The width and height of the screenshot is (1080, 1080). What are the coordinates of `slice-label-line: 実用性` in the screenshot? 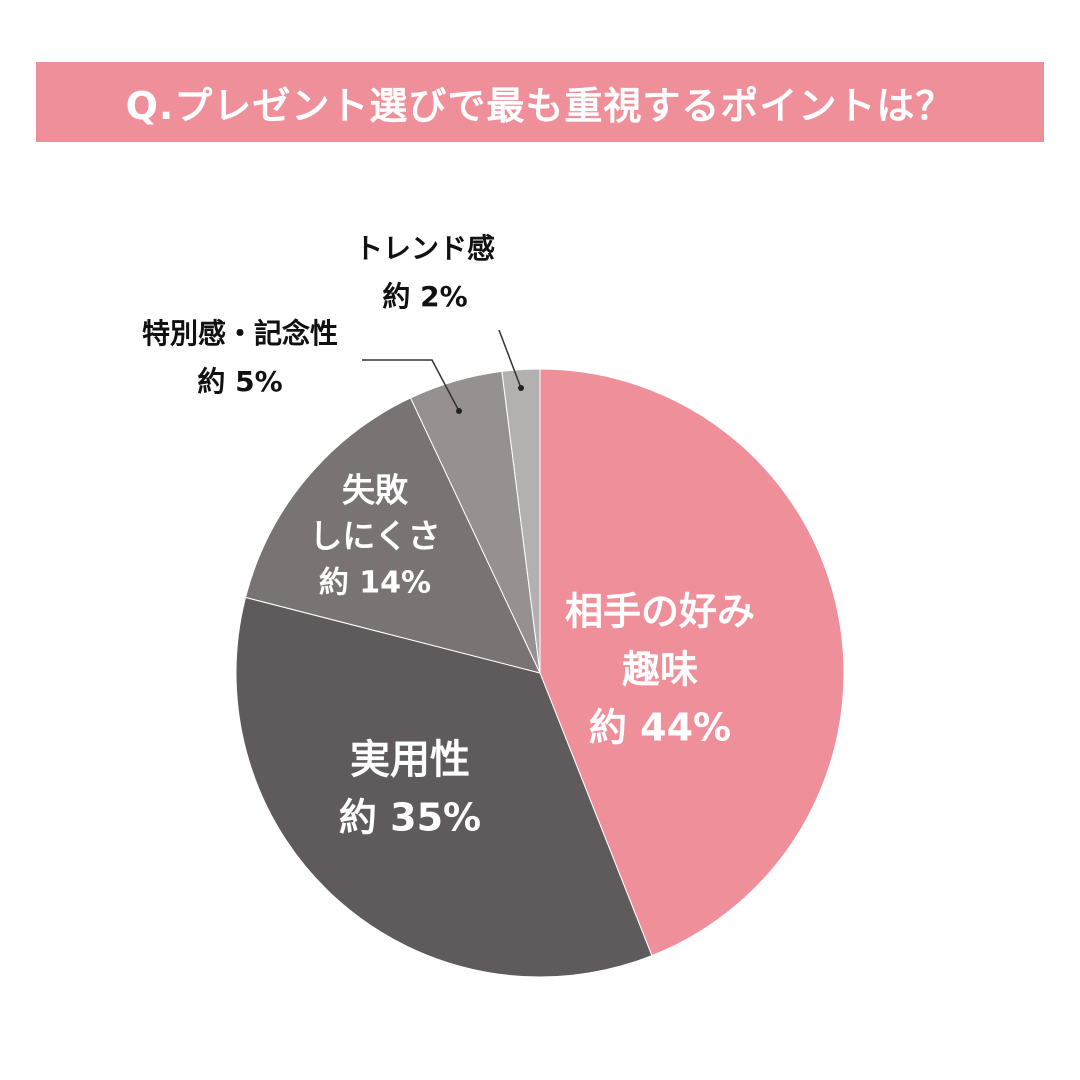 It's located at (410, 760).